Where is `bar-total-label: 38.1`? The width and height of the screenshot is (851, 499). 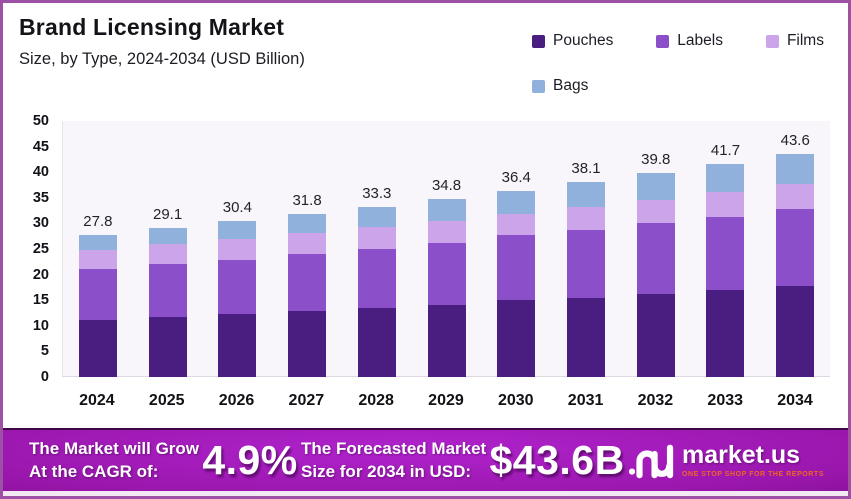
bar-total-label: 38.1 is located at coordinates (586, 168).